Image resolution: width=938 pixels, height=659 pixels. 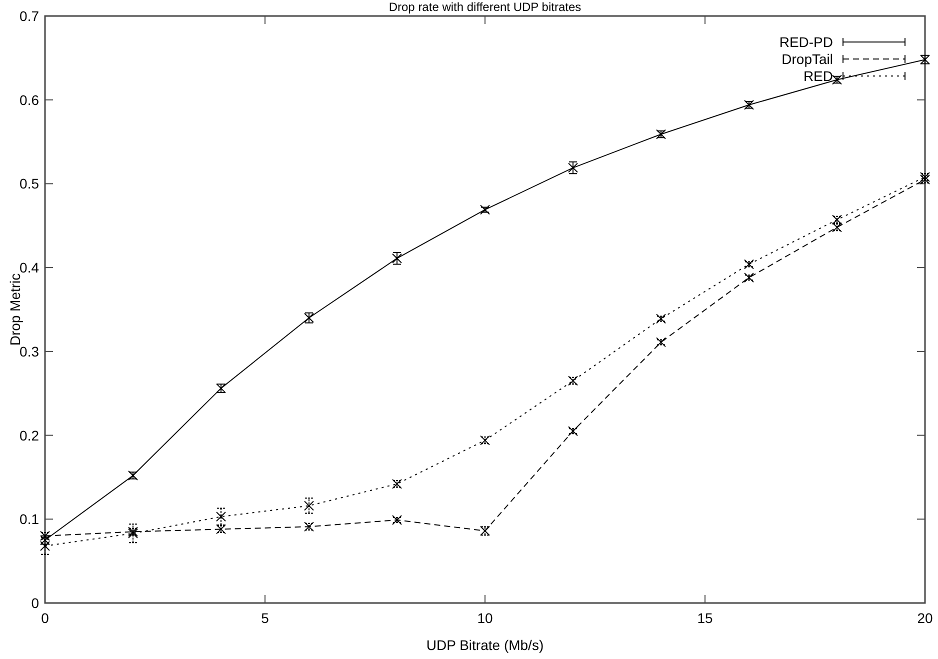 I want to click on x-tick-label: 15, so click(x=705, y=618).